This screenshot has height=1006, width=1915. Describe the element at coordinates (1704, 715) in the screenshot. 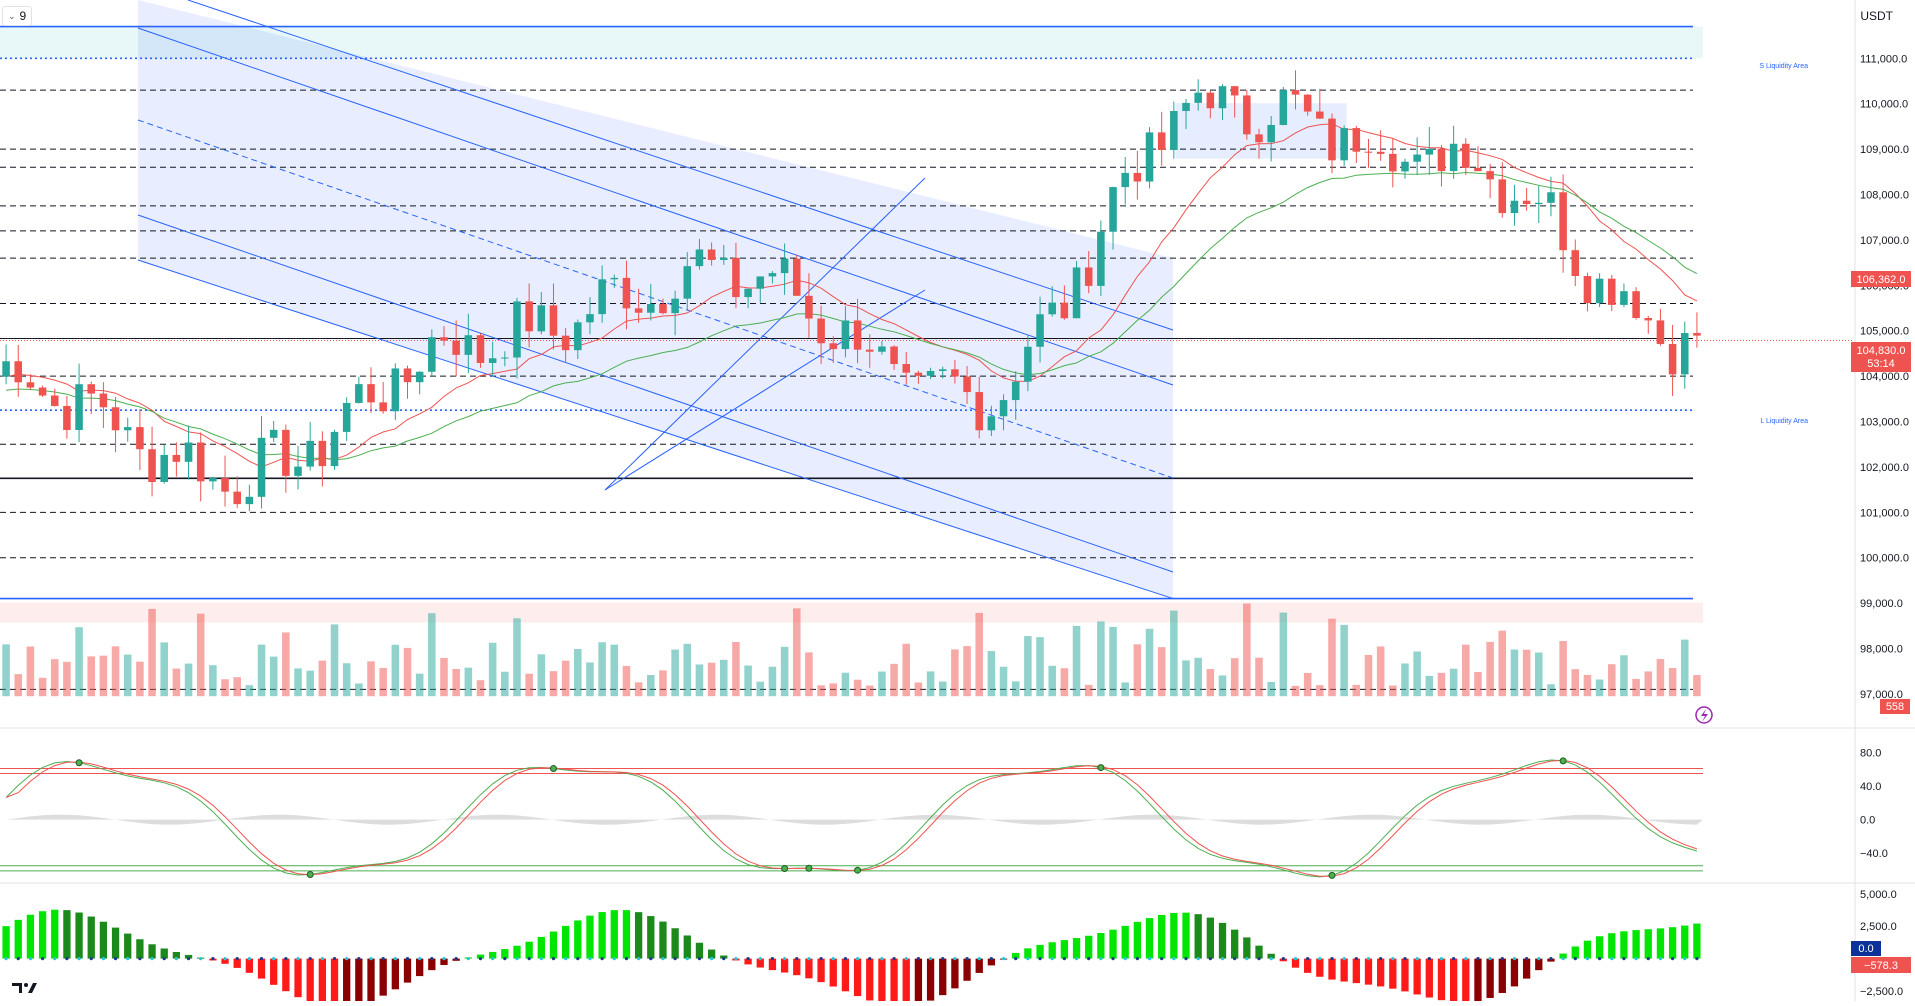

I see `alert-bolt-icon` at that location.